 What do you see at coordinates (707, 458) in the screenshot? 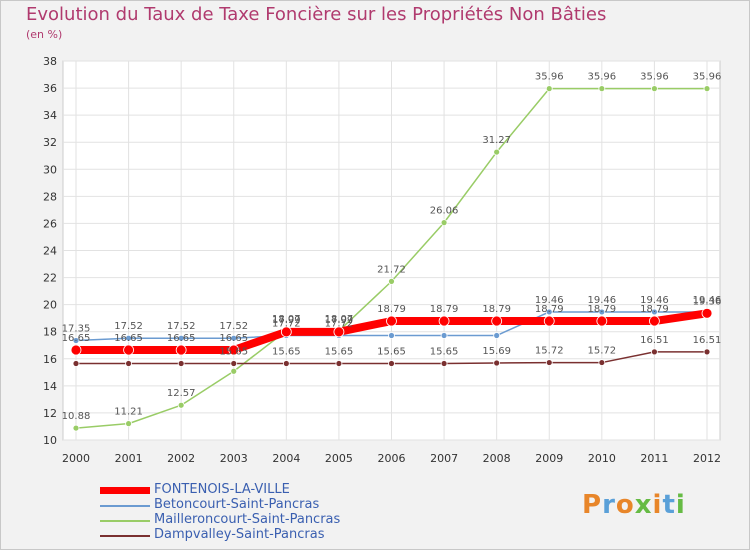
I see `x-tick-label: 2012` at bounding box center [707, 458].